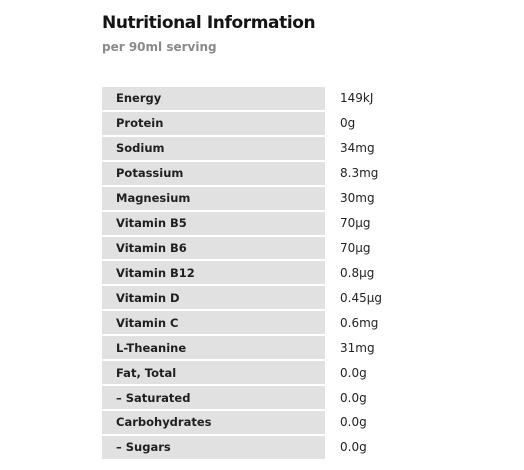  I want to click on nutrient-row-protein: Protein 0g, so click(245, 123).